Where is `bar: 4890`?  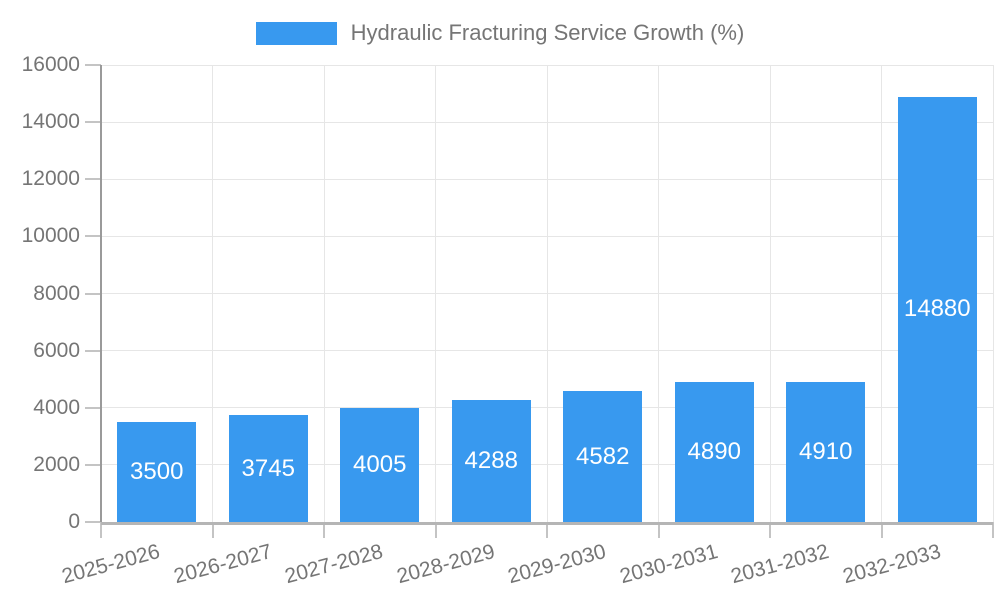
bar: 4890 is located at coordinates (714, 452).